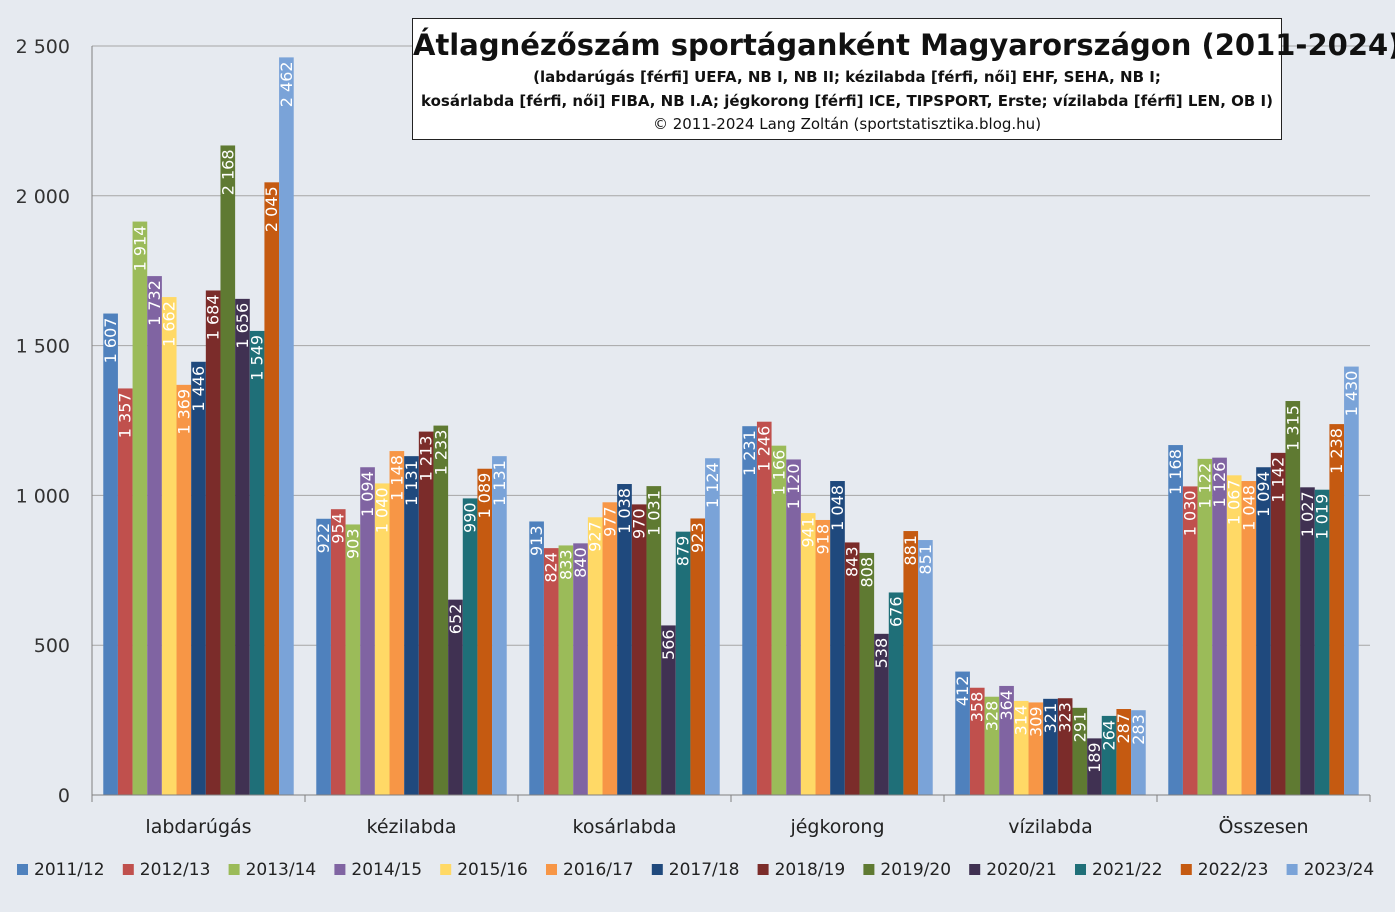 This screenshot has width=1395, height=912. I want to click on data-label: 824, so click(551, 567).